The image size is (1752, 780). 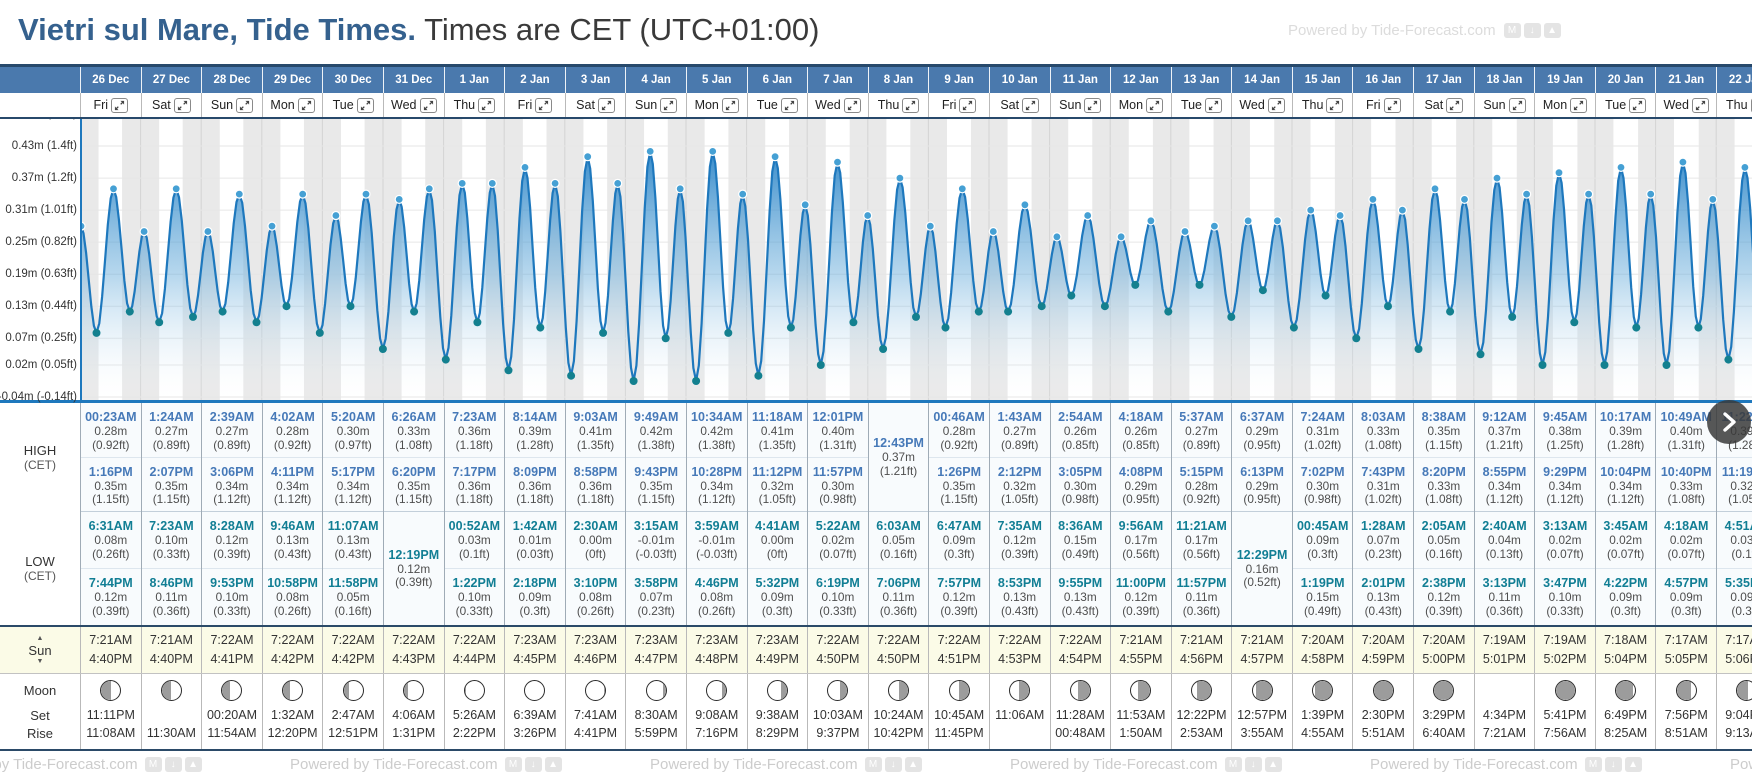 What do you see at coordinates (110, 105) in the screenshot?
I see `weekday-cell: Fri` at bounding box center [110, 105].